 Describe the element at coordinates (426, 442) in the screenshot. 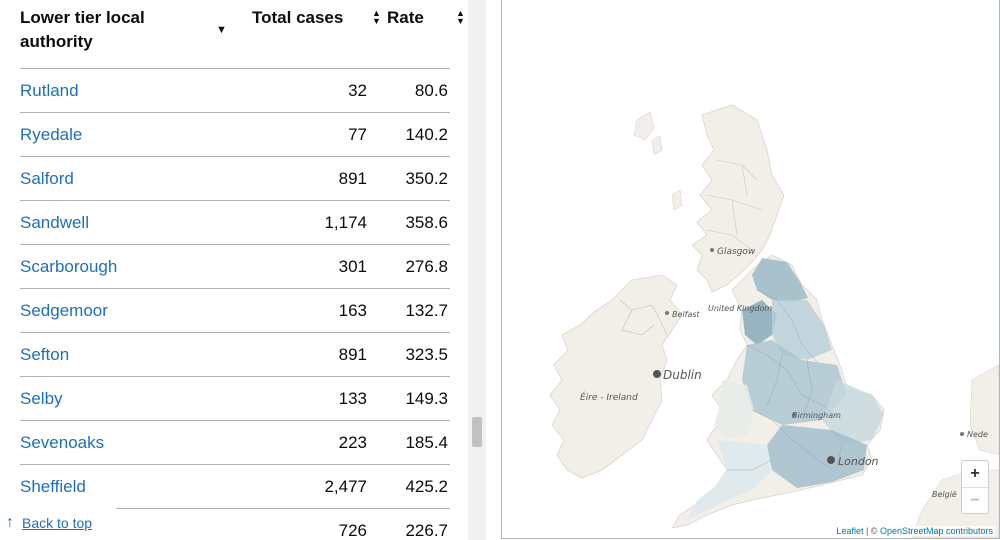

I see `rate-value: 185.4` at that location.